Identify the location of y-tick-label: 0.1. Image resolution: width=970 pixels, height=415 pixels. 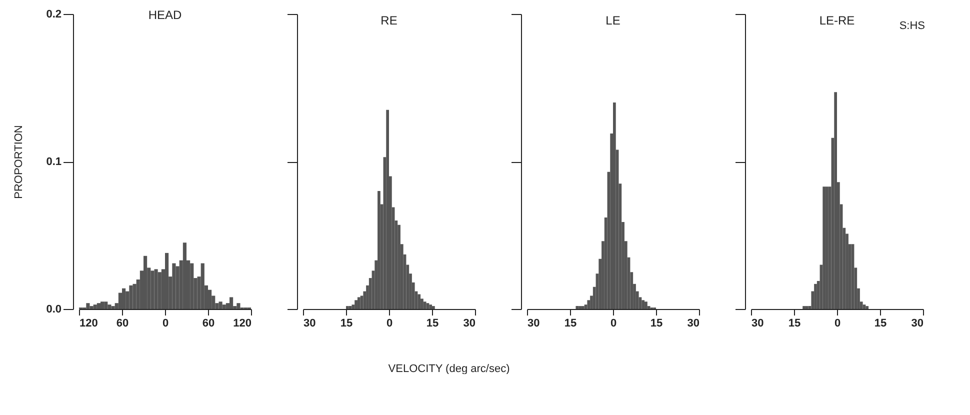
(54, 162).